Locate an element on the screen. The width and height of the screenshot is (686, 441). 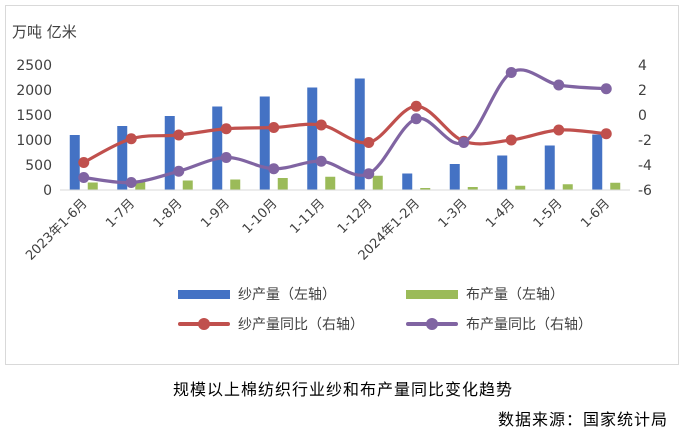
legend-cloth-output: 布产量（左轴） is located at coordinates (485, 294).